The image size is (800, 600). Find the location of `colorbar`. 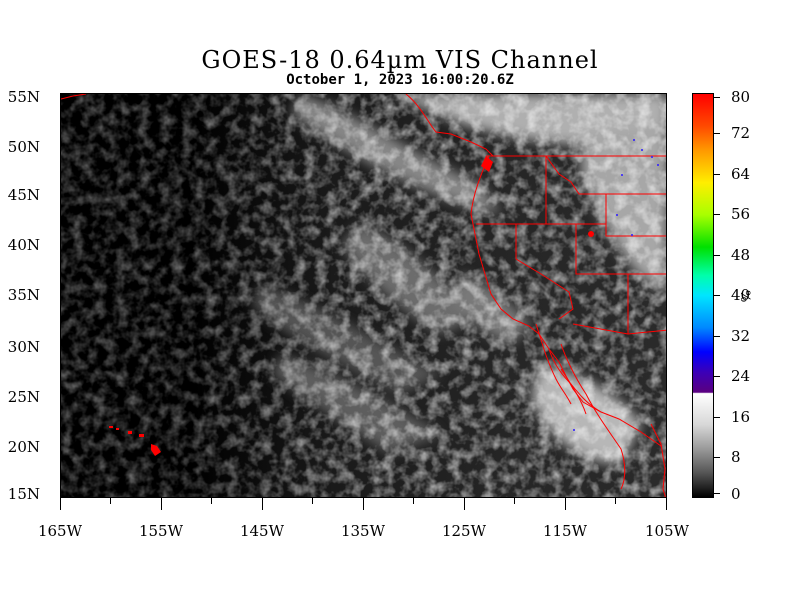

colorbar is located at coordinates (703, 295).